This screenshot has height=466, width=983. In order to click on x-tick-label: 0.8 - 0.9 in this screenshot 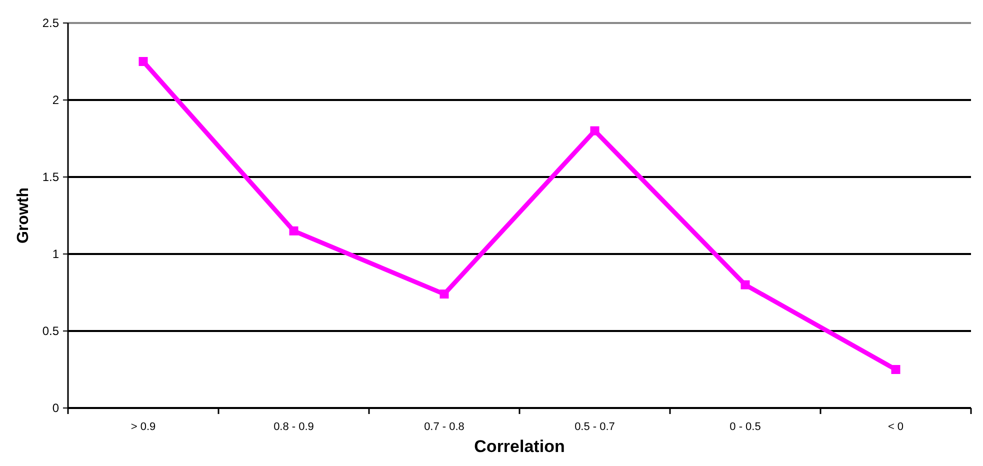, I will do `click(294, 427)`.